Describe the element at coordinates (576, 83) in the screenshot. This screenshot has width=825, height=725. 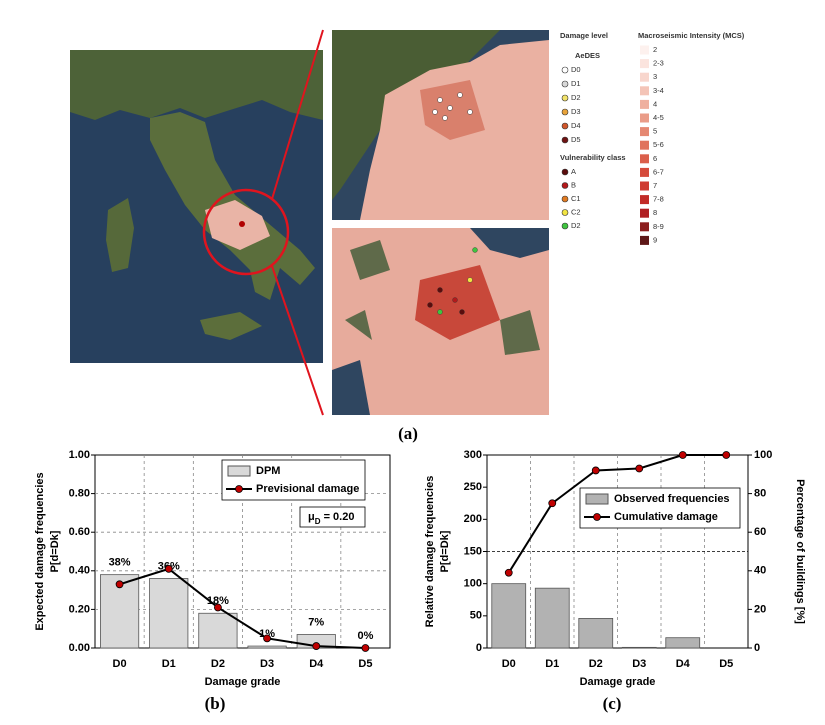
I see `legend-label: D1` at that location.